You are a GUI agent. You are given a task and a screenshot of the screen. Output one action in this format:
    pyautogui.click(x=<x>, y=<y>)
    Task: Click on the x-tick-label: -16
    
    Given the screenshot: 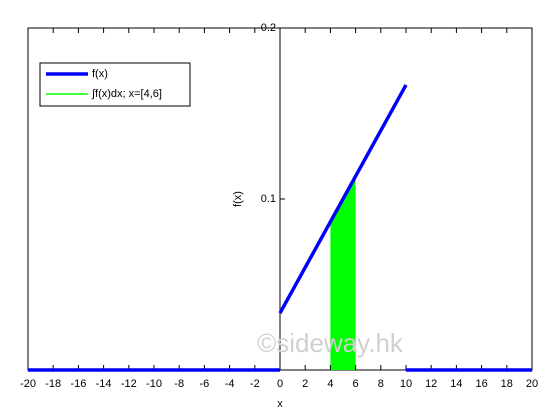 What is the action you would take?
    pyautogui.click(x=78, y=384)
    